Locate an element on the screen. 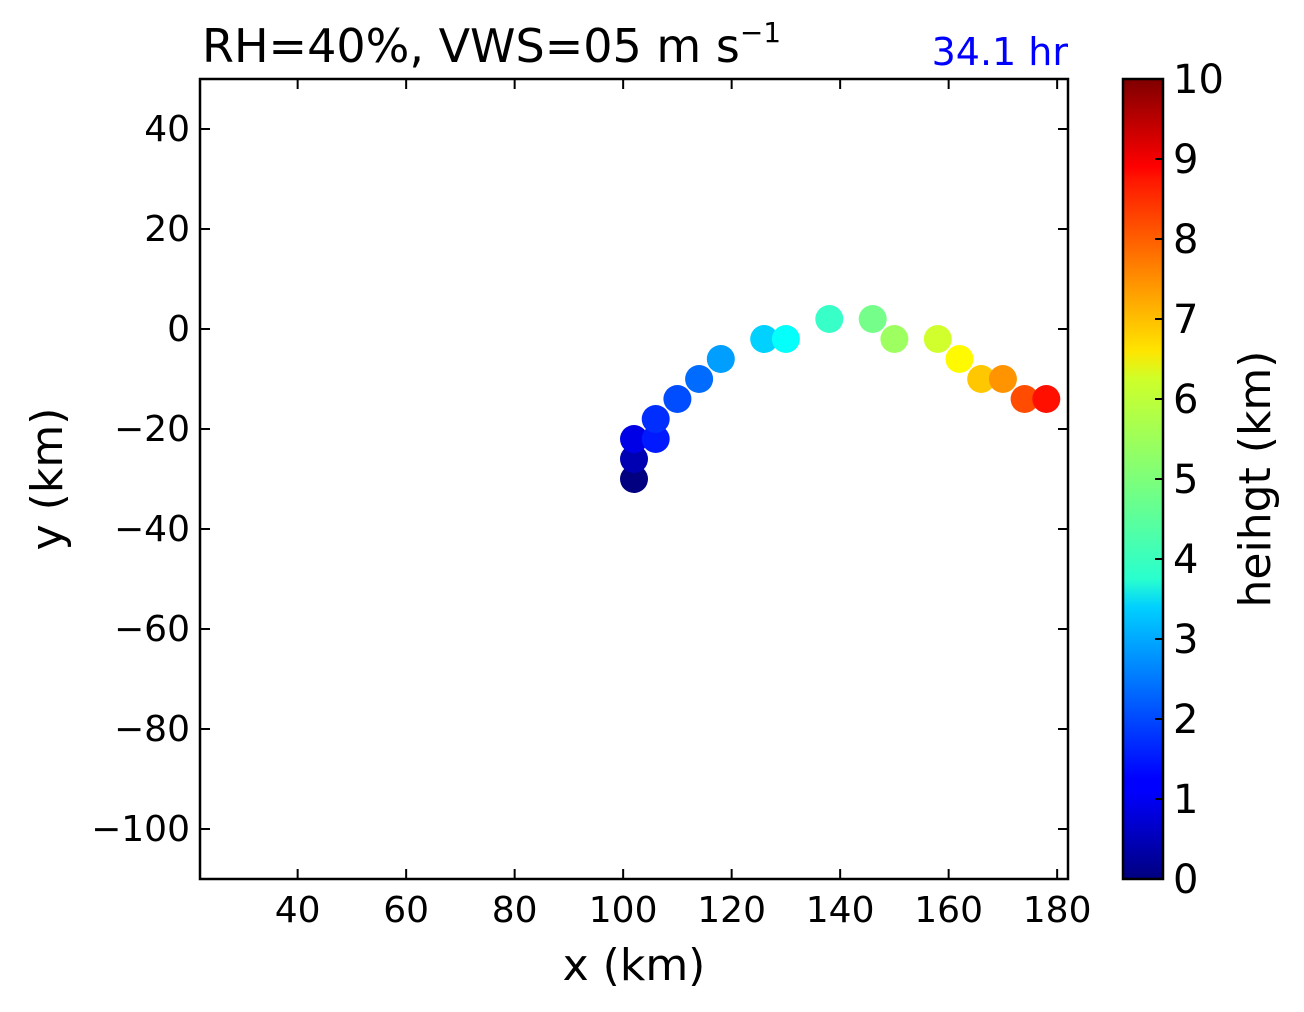  colorbar-tick-label: 2 is located at coordinates (1185, 720).